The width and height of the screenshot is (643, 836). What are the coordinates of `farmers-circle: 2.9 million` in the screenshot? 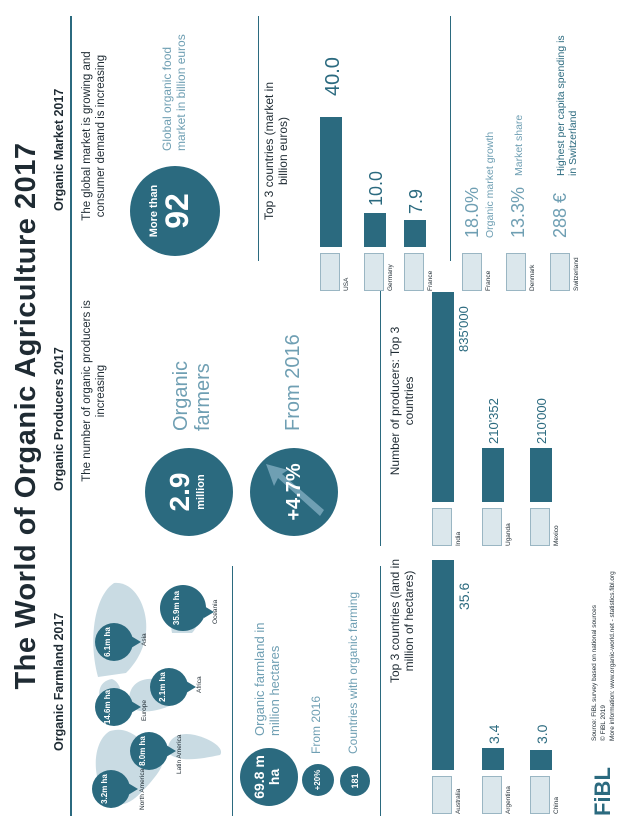 It's located at (189, 492).